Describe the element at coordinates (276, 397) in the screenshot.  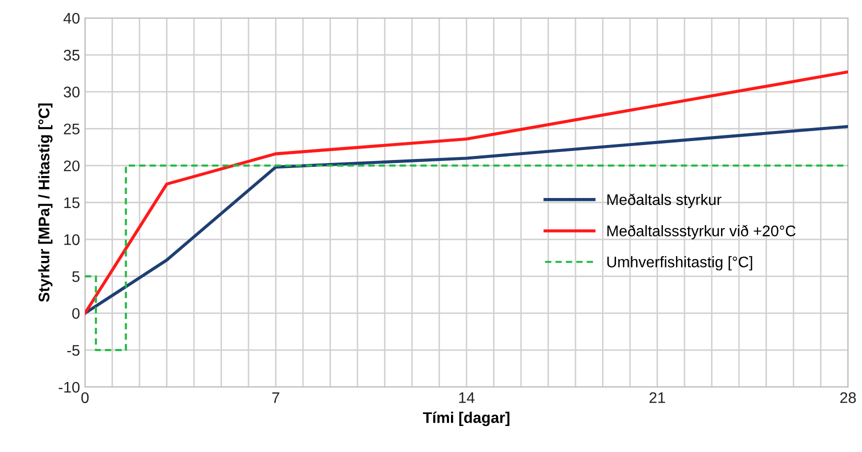
I see `x-tick-label: 7` at that location.